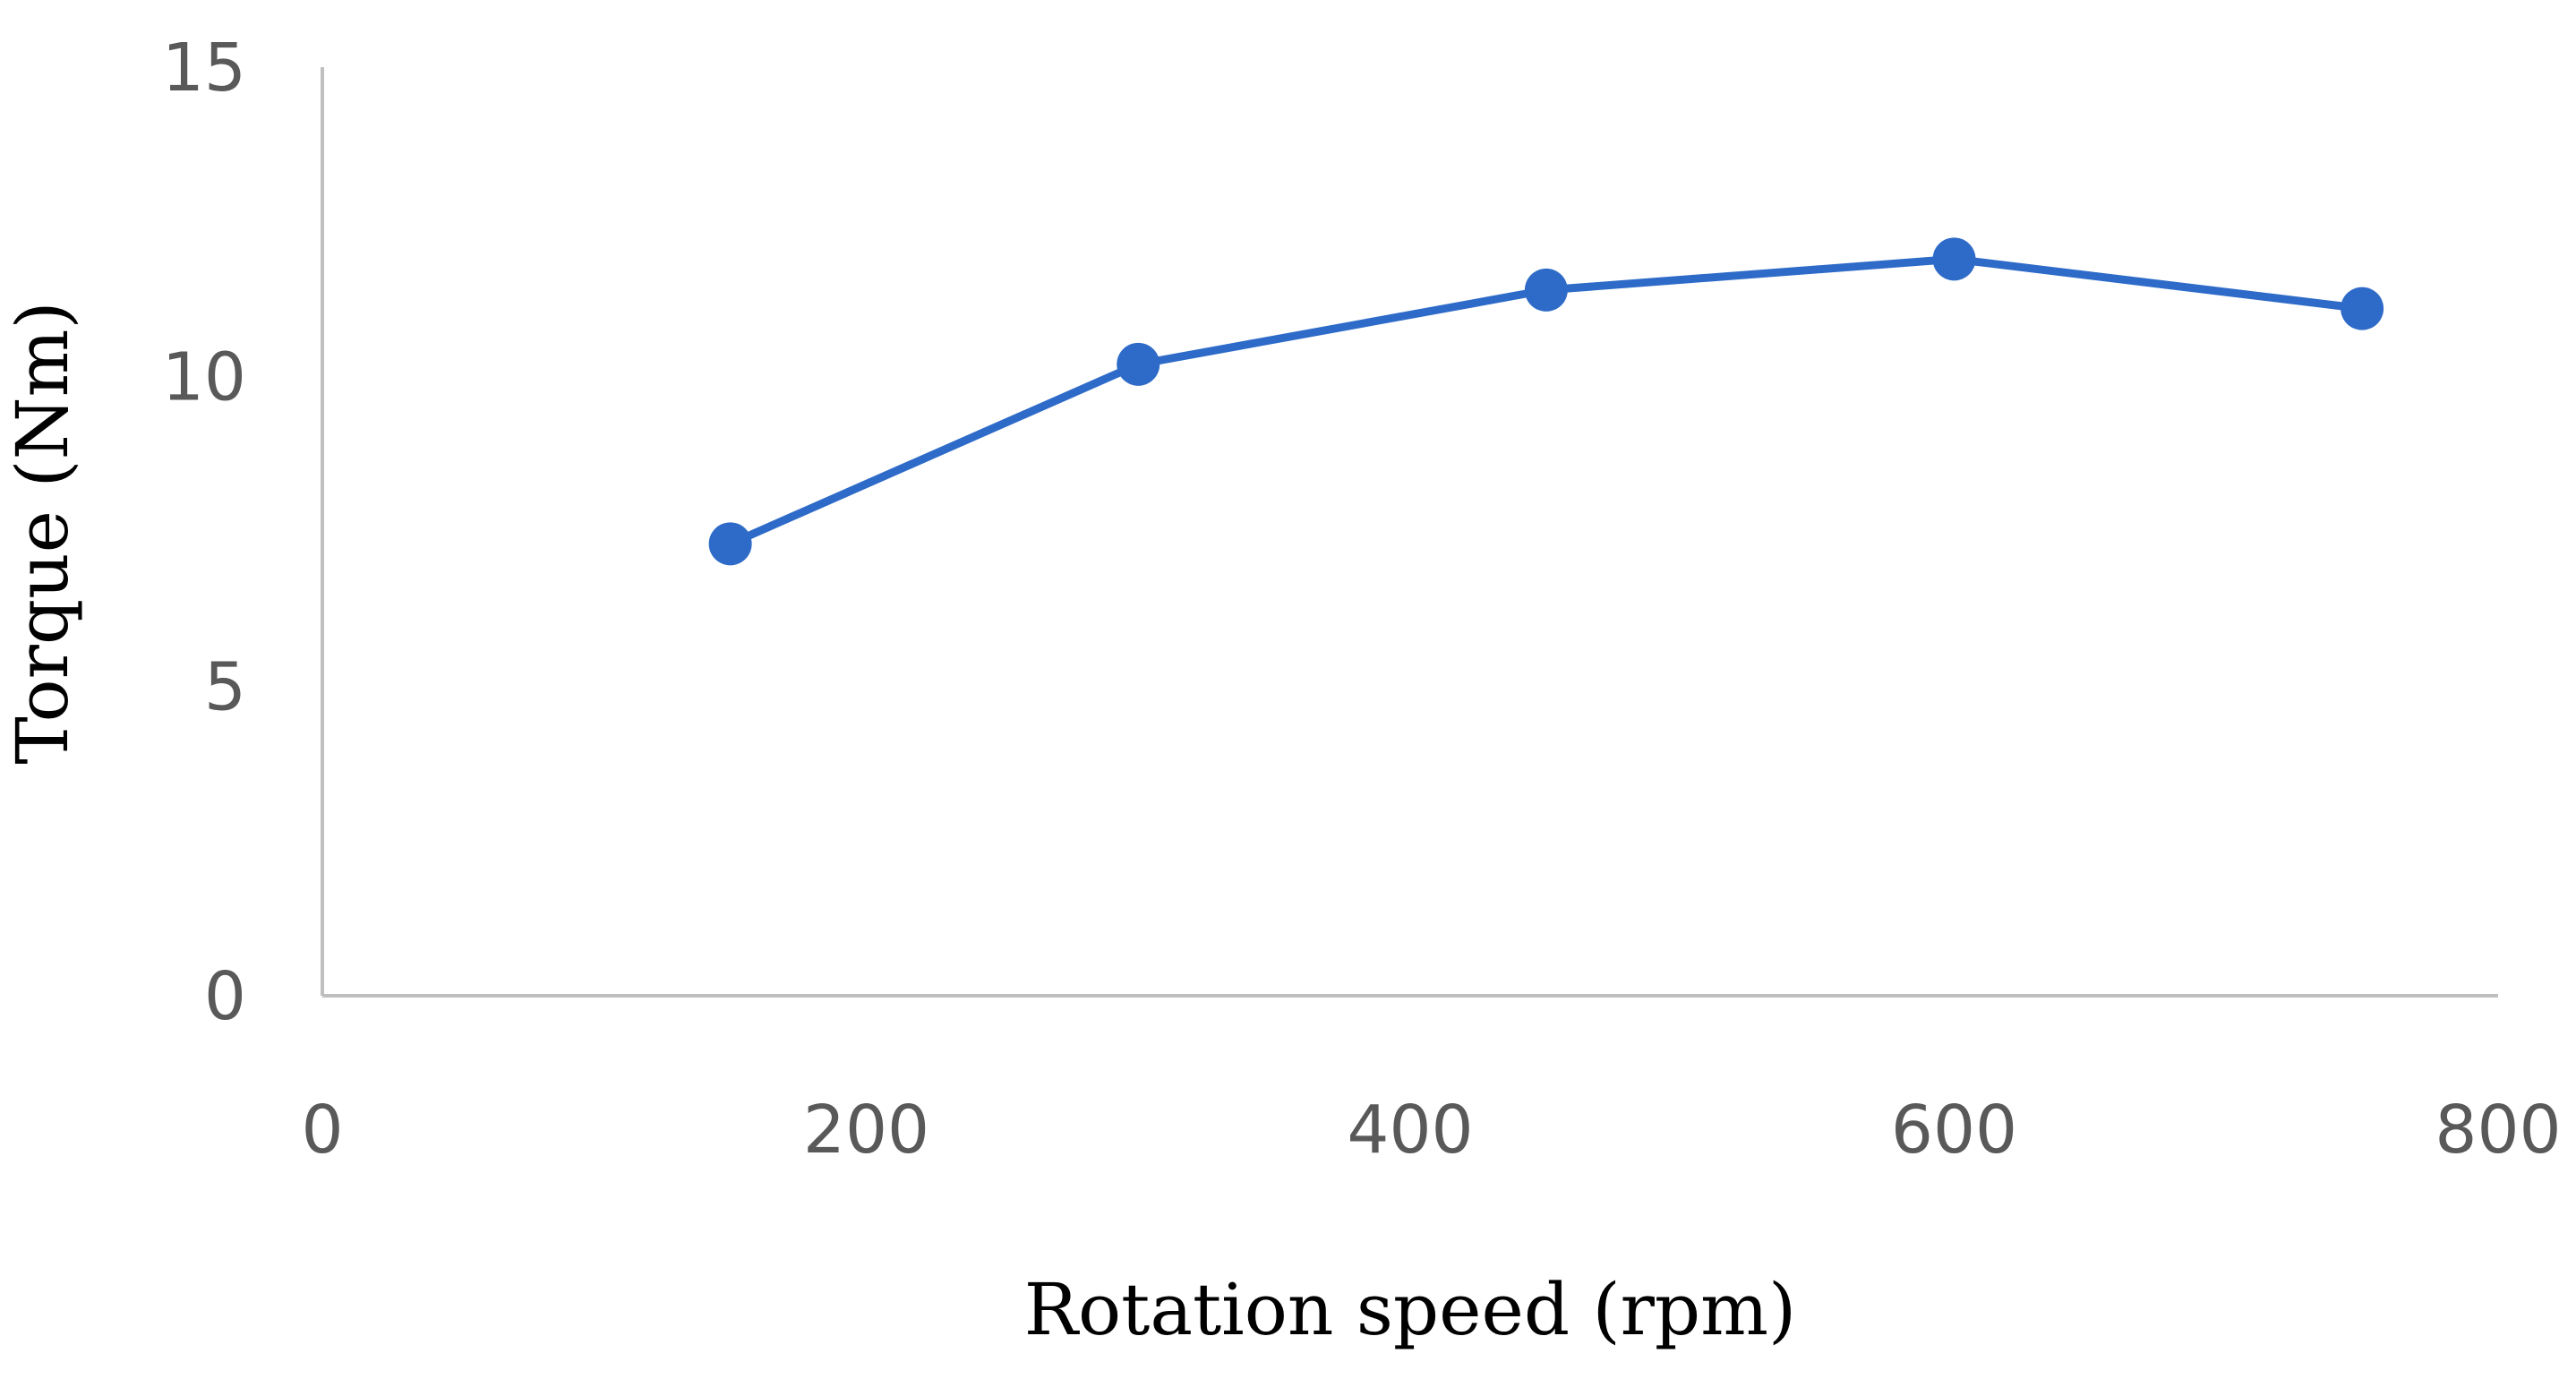  Describe the element at coordinates (204, 69) in the screenshot. I see `y-tick-label: 15` at that location.